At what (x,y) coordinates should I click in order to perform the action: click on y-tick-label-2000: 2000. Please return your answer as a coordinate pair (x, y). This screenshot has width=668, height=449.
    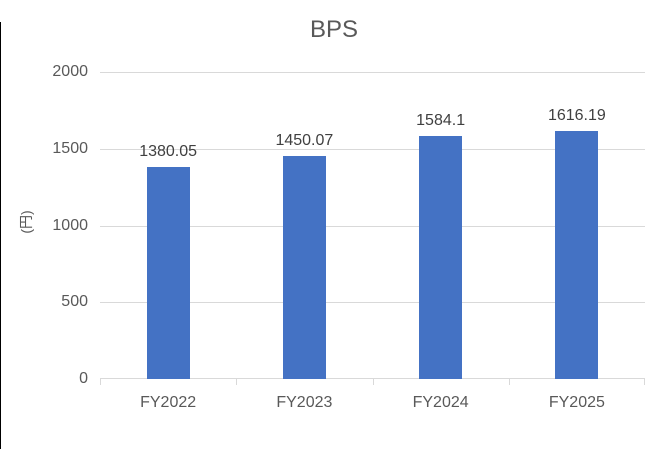
    Looking at the image, I should click on (70, 71).